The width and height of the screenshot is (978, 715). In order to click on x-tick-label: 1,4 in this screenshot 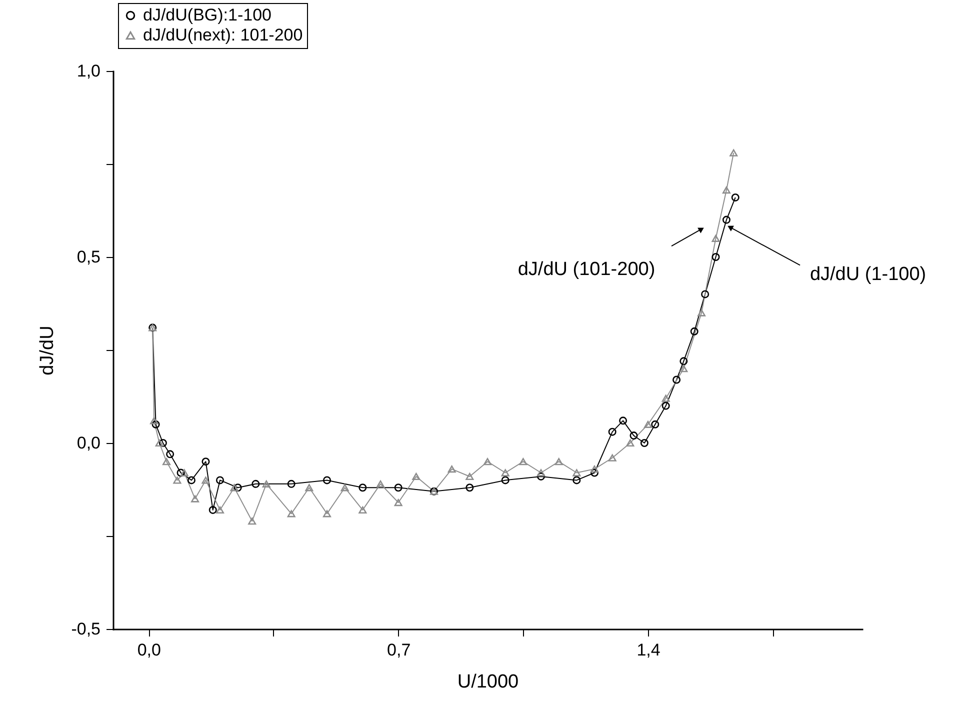, I will do `click(648, 650)`.